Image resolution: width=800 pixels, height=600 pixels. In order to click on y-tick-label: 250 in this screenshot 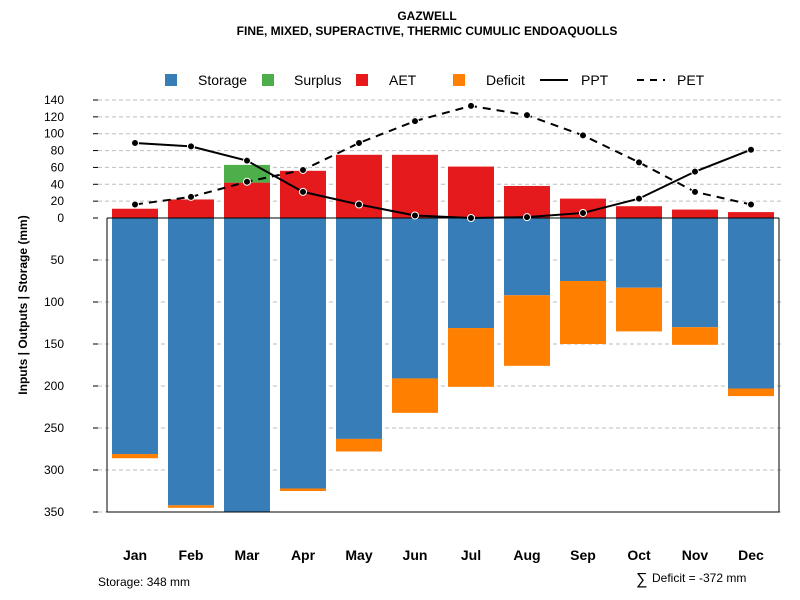, I will do `click(54, 428)`.